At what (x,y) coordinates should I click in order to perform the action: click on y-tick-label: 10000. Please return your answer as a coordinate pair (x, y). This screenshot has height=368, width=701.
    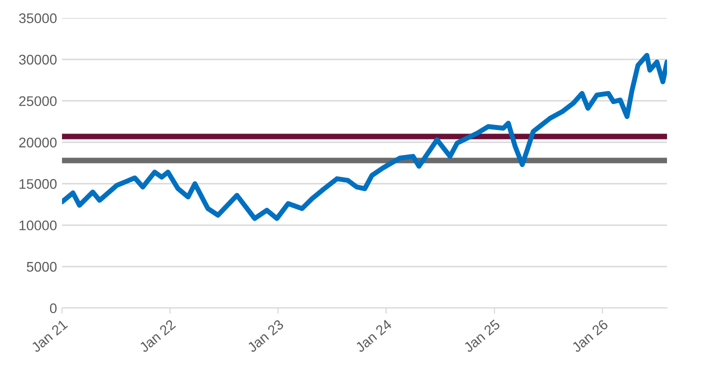
    Looking at the image, I should click on (38, 225).